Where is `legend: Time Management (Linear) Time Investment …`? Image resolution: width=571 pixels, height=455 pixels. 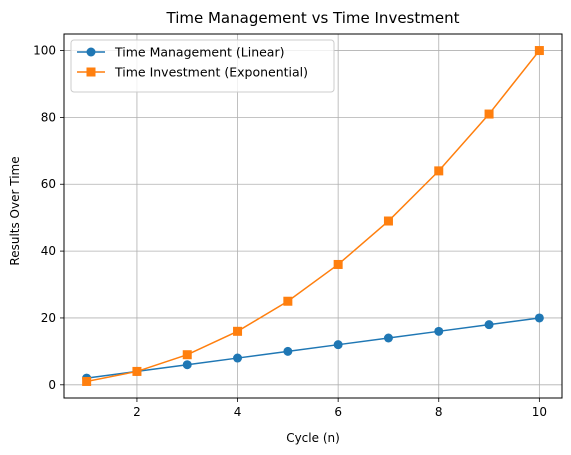 legend: Time Management (Linear) Time Investment … is located at coordinates (202, 66).